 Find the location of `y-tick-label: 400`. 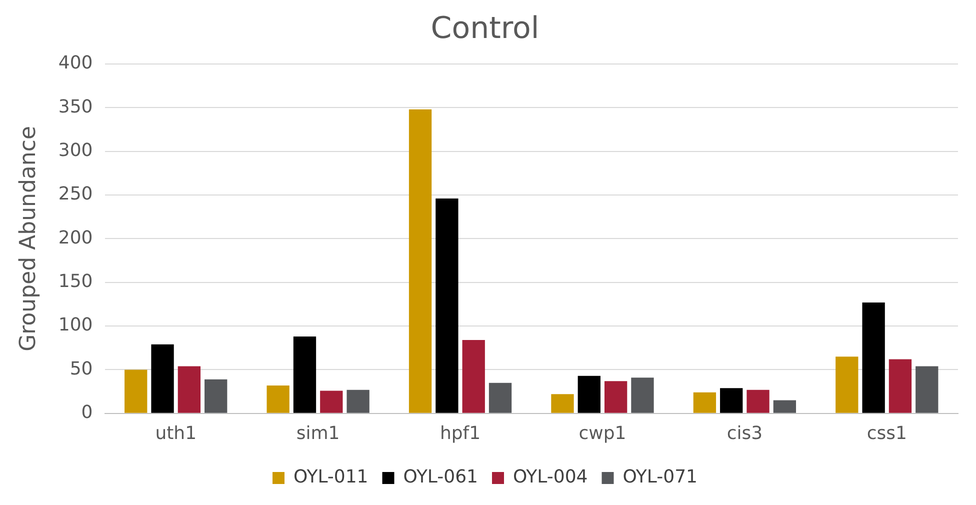

y-tick-label: 400 is located at coordinates (75, 63).